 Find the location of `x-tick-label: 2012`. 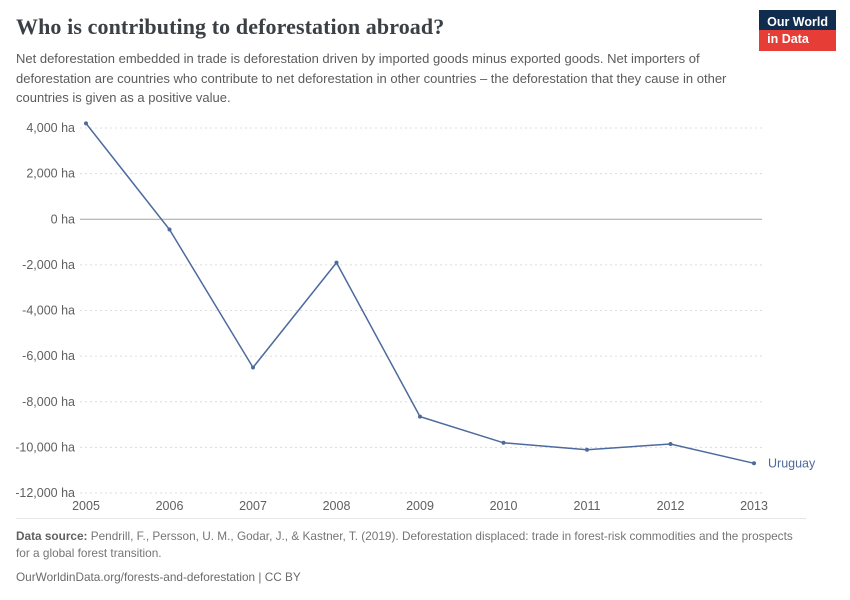

x-tick-label: 2012 is located at coordinates (671, 506).